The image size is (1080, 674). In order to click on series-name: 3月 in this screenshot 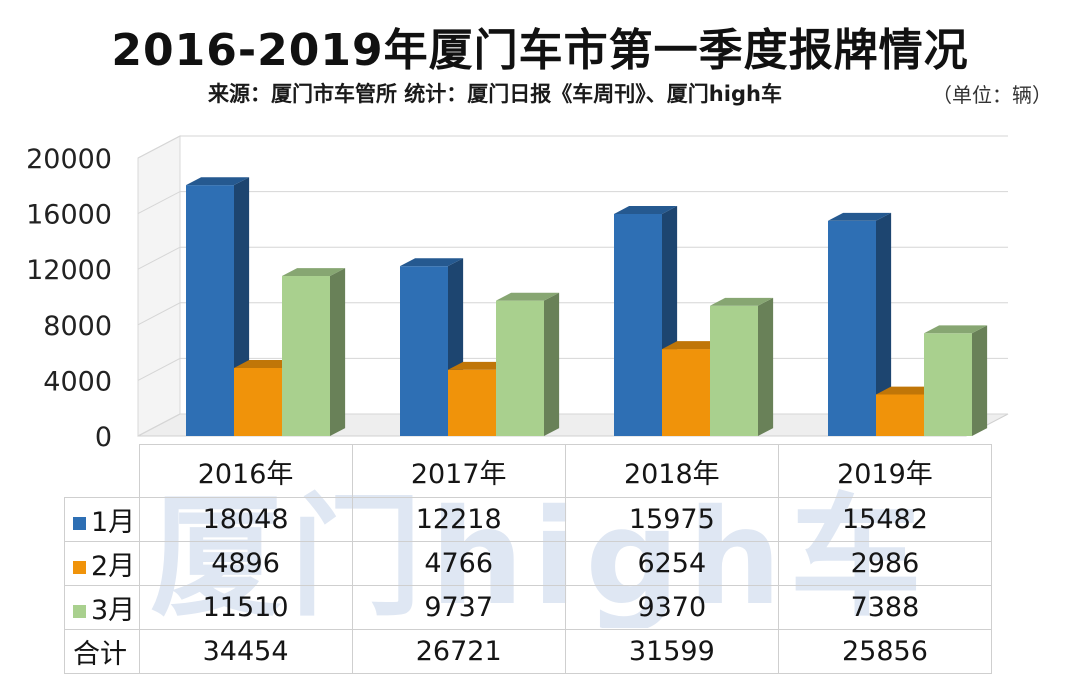, I will do `click(113, 610)`.